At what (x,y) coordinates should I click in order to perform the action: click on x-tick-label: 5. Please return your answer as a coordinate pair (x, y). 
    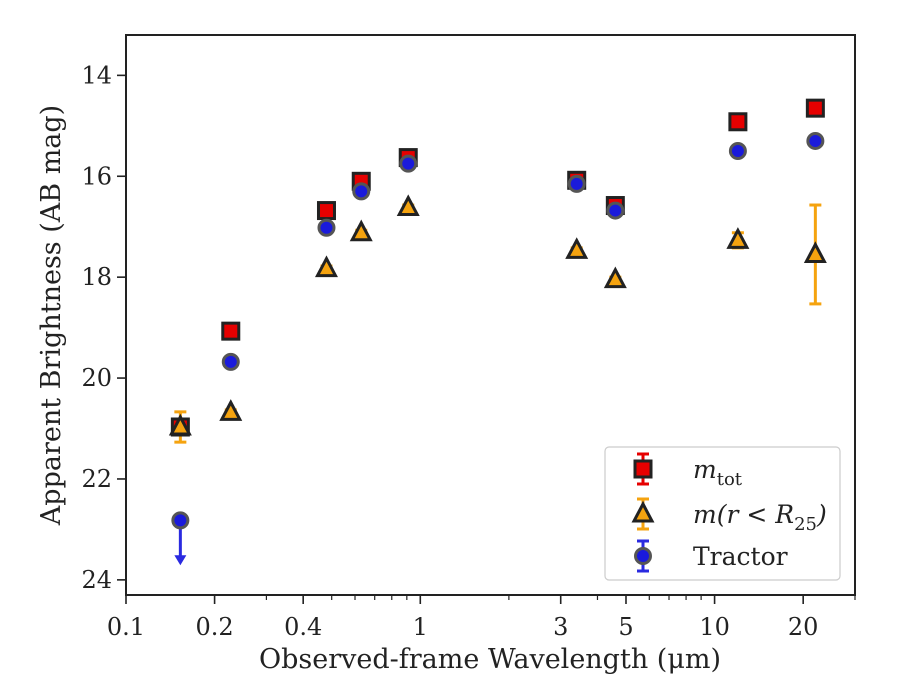
    Looking at the image, I should click on (625, 627).